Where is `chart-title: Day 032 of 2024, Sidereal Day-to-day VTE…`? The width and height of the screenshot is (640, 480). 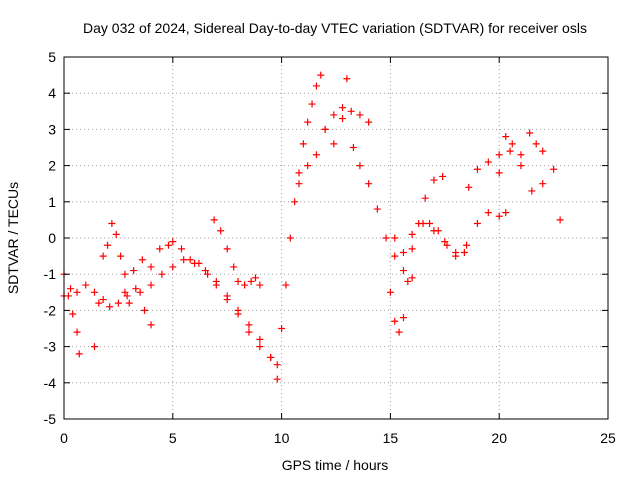
chart-title: Day 032 of 2024, Sidereal Day-to-day VTE… is located at coordinates (335, 28).